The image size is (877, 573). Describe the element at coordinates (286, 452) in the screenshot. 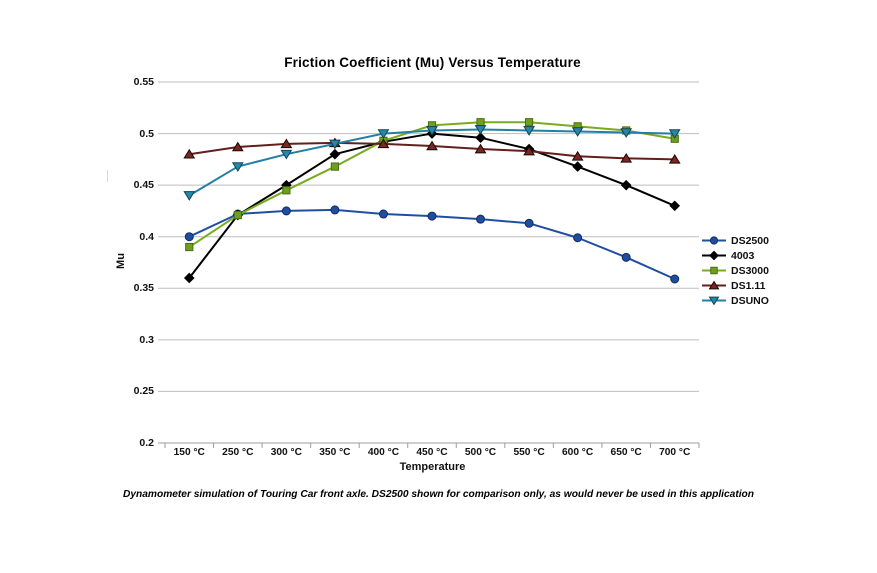

I see `x-tick-label: 300 °C` at that location.